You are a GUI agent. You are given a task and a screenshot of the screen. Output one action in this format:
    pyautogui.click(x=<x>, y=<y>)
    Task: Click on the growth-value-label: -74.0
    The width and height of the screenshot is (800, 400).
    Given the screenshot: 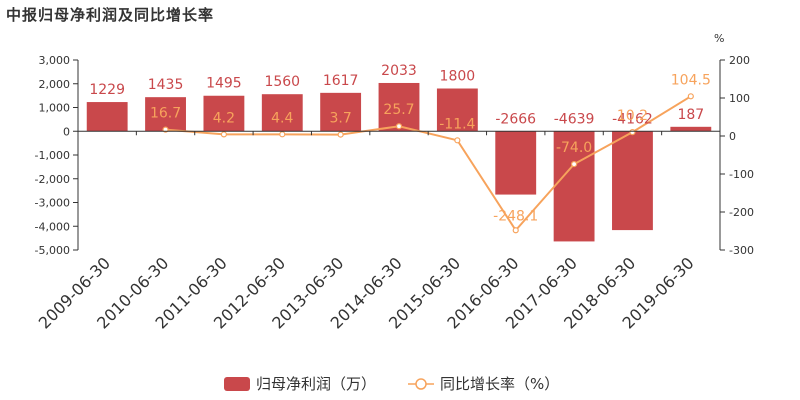 What is the action you would take?
    pyautogui.click(x=574, y=148)
    